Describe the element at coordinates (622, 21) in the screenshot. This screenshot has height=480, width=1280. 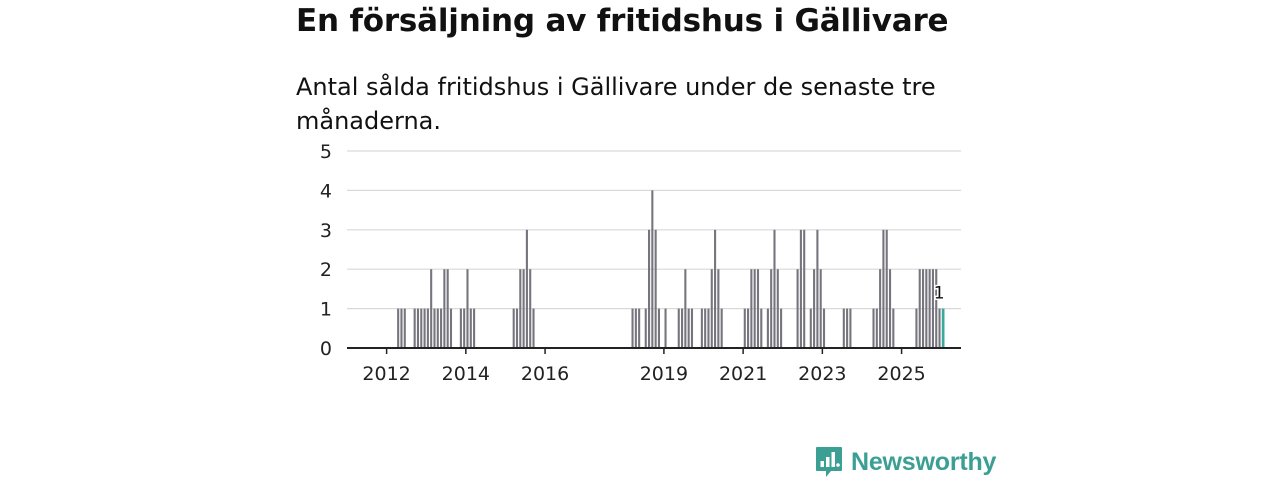
I see `chart-title: En försäljning av fritidshus i Gällivare` at that location.